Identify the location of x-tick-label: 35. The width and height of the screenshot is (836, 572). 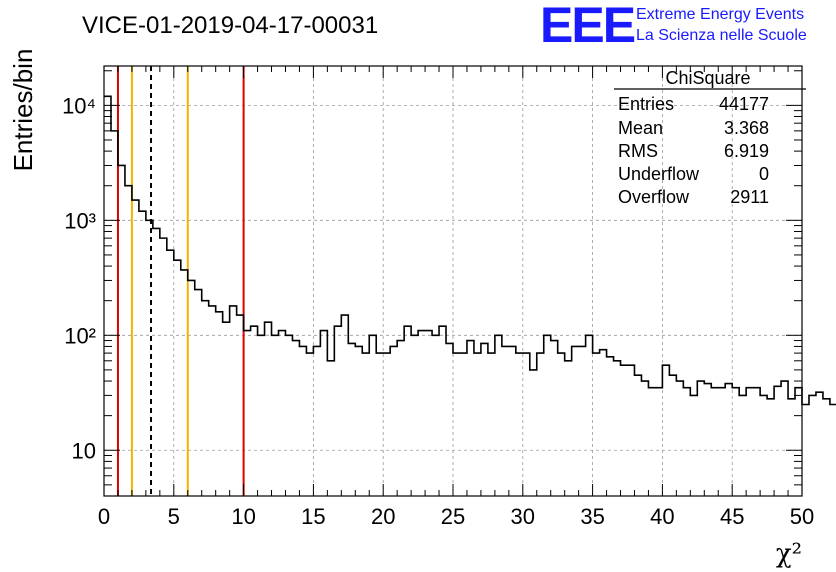
(592, 516).